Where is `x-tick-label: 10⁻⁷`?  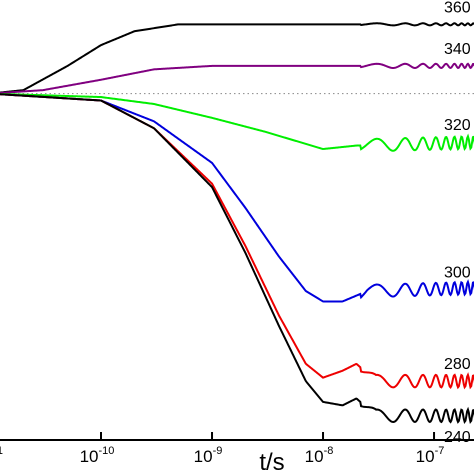 x-tick-label: 10⁻⁷ is located at coordinates (430, 455).